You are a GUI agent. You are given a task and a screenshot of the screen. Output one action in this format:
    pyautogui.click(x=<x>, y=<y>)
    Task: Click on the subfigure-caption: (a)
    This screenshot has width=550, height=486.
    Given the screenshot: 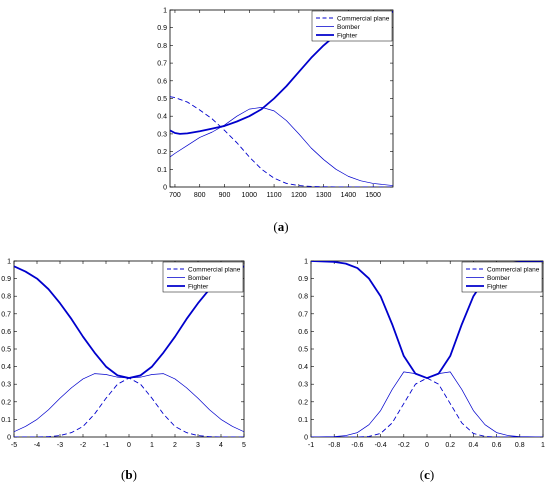 What is the action you would take?
    pyautogui.click(x=280, y=226)
    